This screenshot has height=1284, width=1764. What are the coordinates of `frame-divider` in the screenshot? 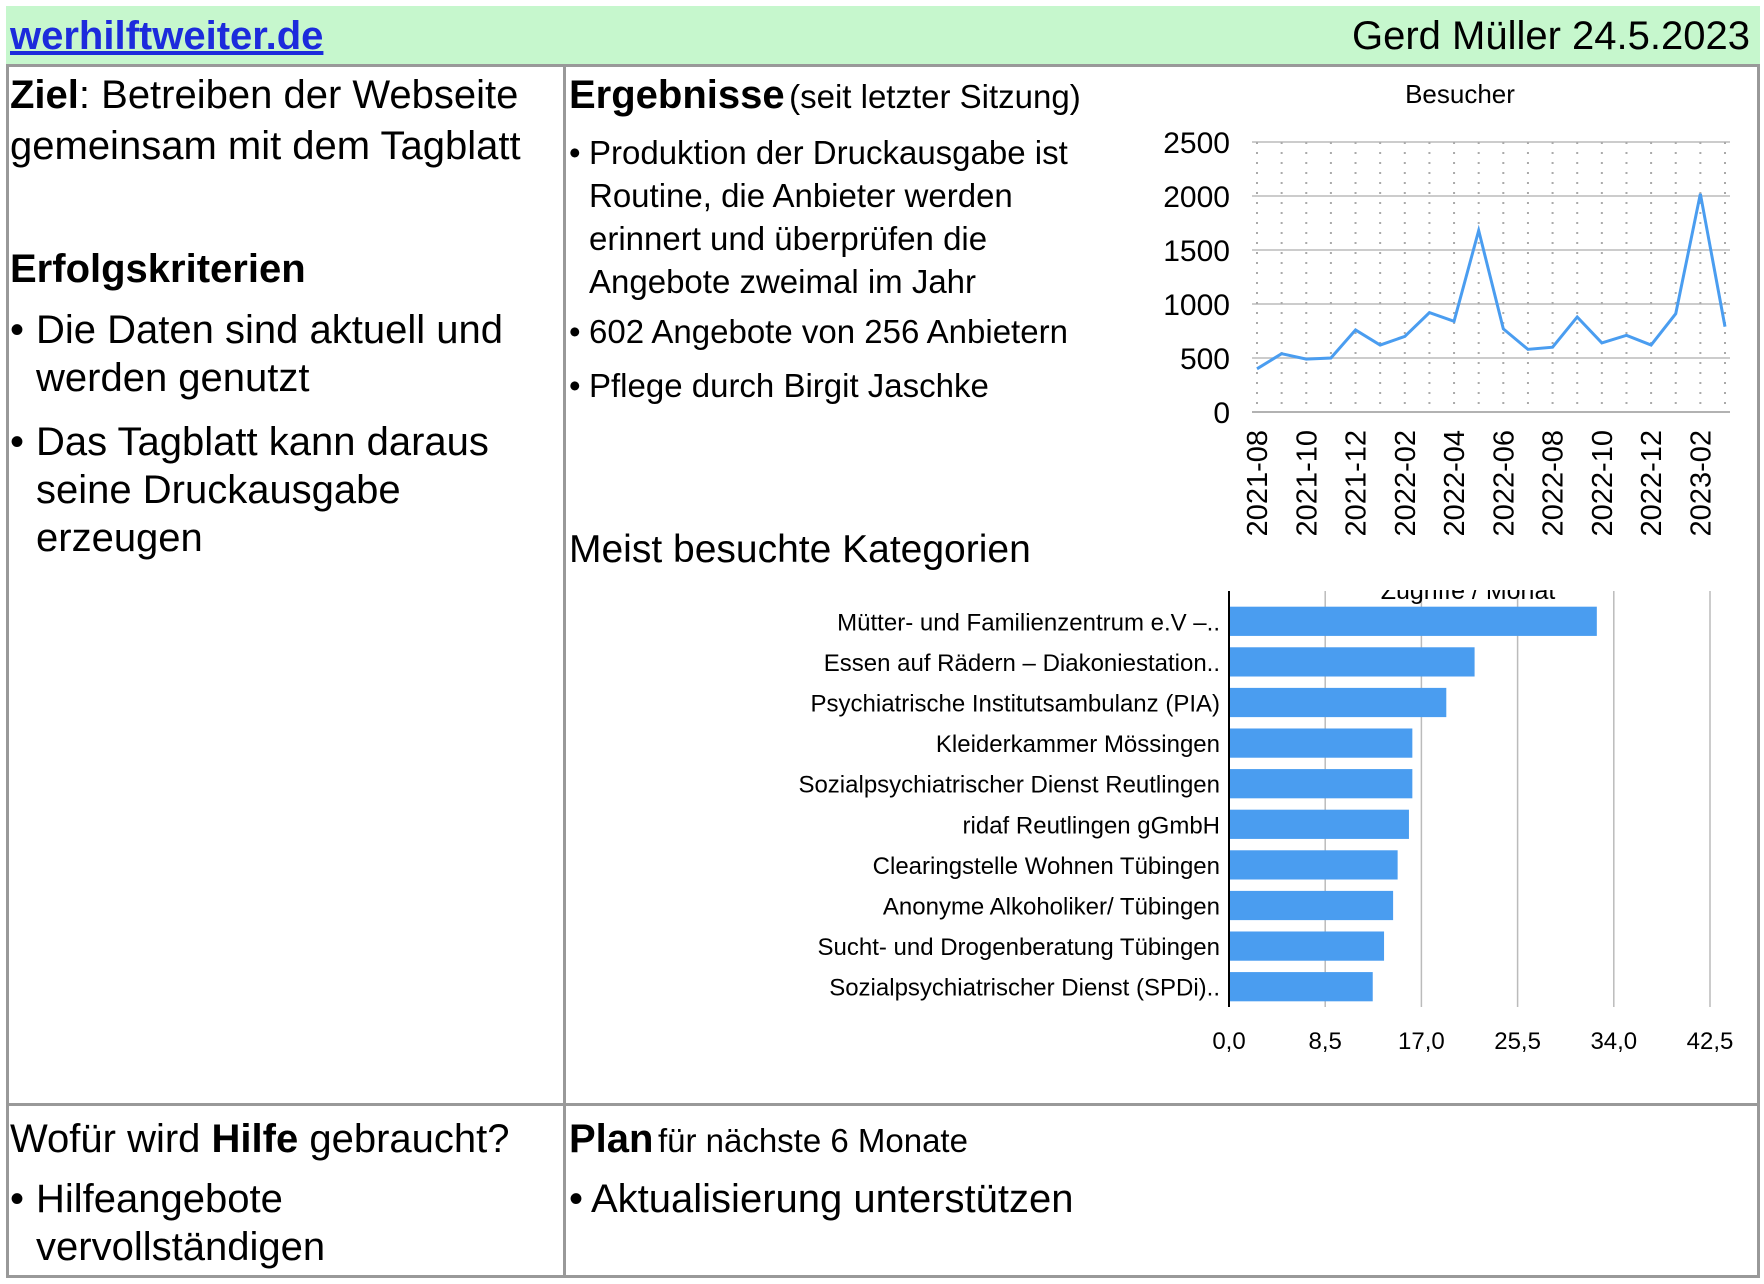 It's located at (883, 1104).